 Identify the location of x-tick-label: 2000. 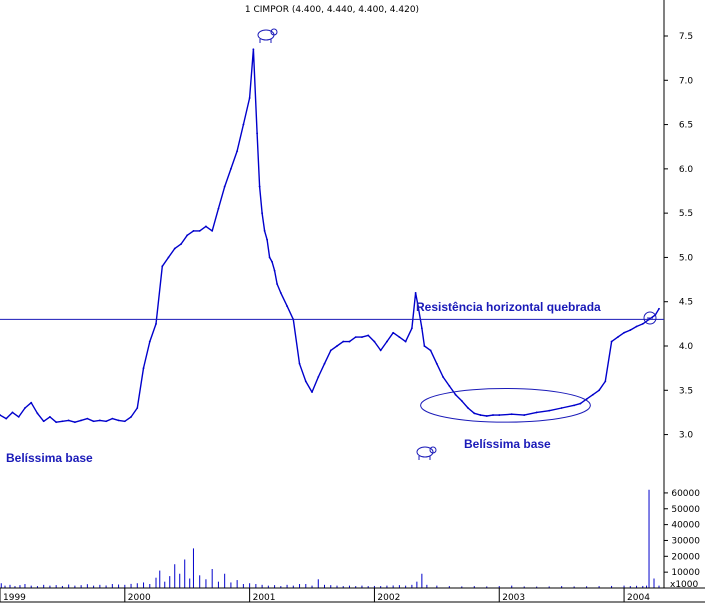
(139, 598).